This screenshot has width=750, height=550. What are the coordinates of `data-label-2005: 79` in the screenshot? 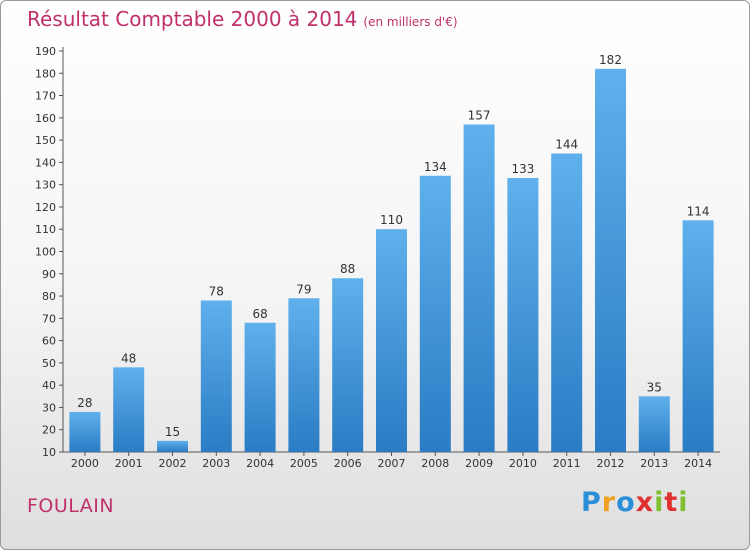 It's located at (303, 289).